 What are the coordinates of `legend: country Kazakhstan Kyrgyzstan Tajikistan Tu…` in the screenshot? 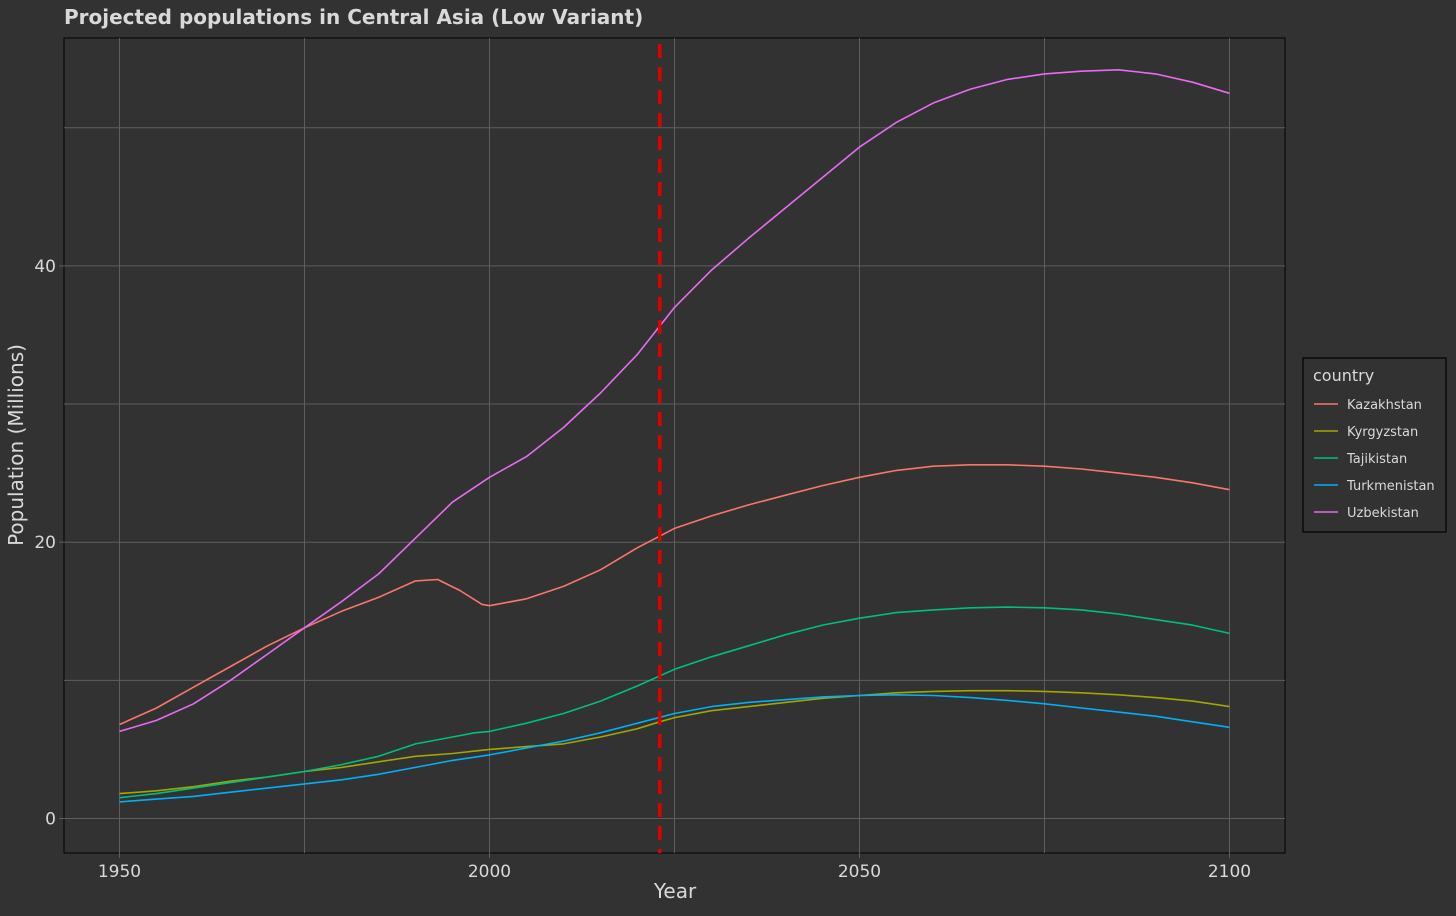 It's located at (1374, 445).